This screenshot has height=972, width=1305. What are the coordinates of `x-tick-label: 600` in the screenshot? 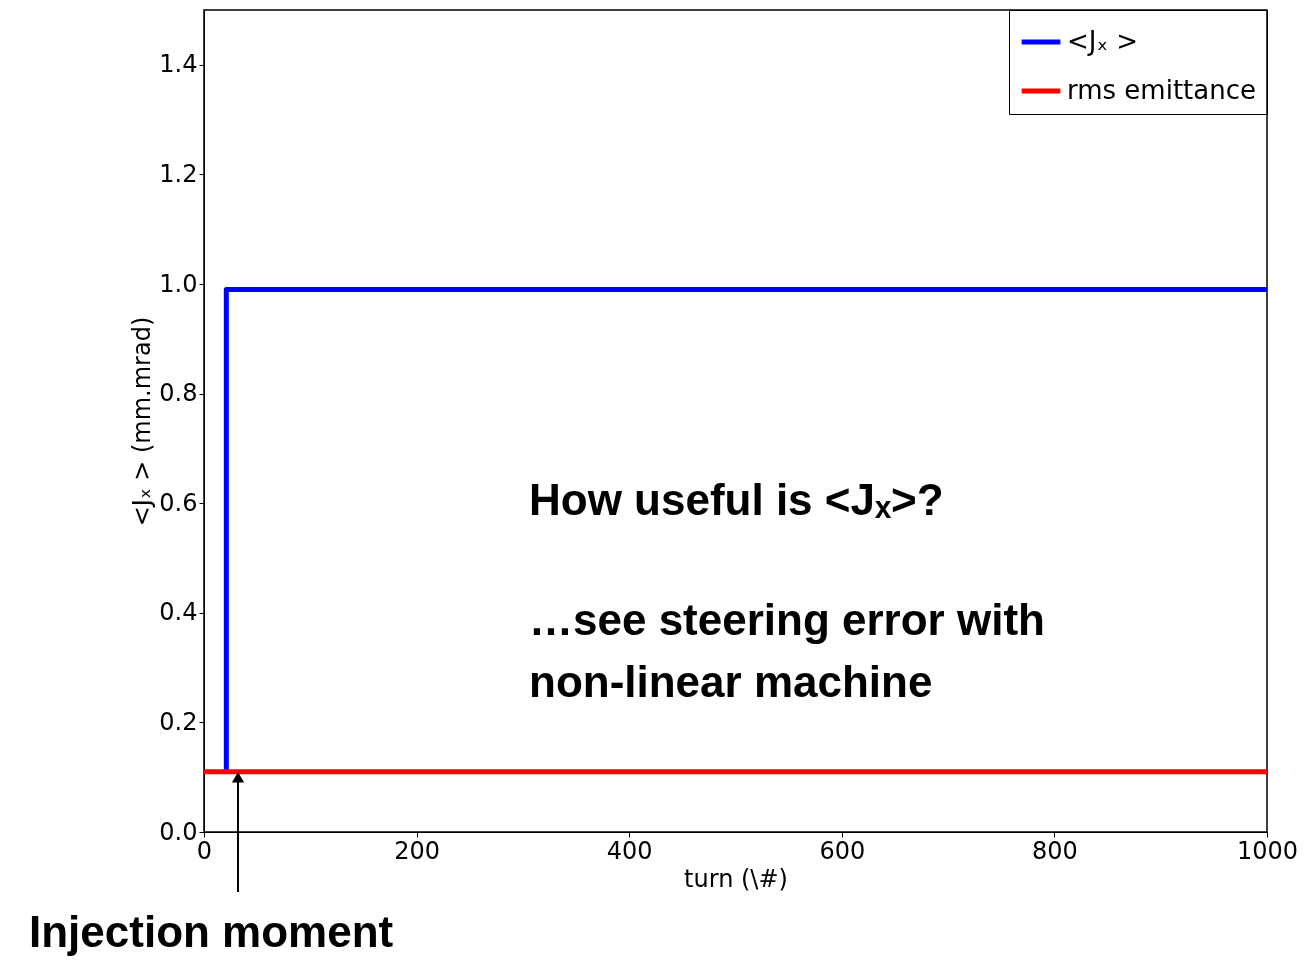 It's located at (842, 850).